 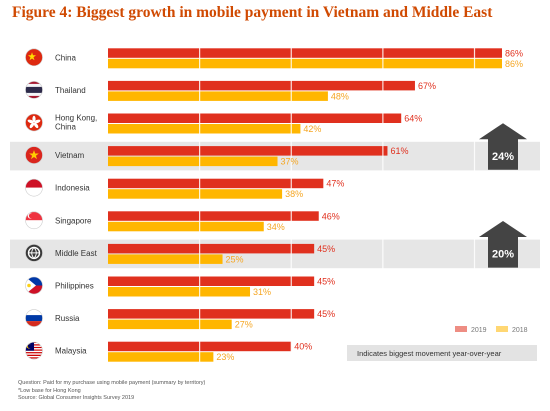 I want to click on bar-2019-china, so click(x=305, y=53).